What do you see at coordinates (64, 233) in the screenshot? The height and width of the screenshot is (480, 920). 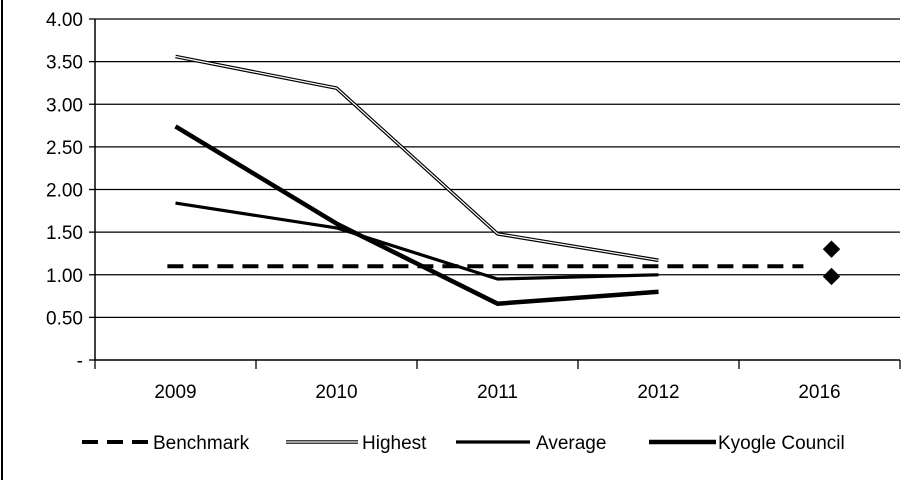 I see `y-tick-label: 1.50` at bounding box center [64, 233].